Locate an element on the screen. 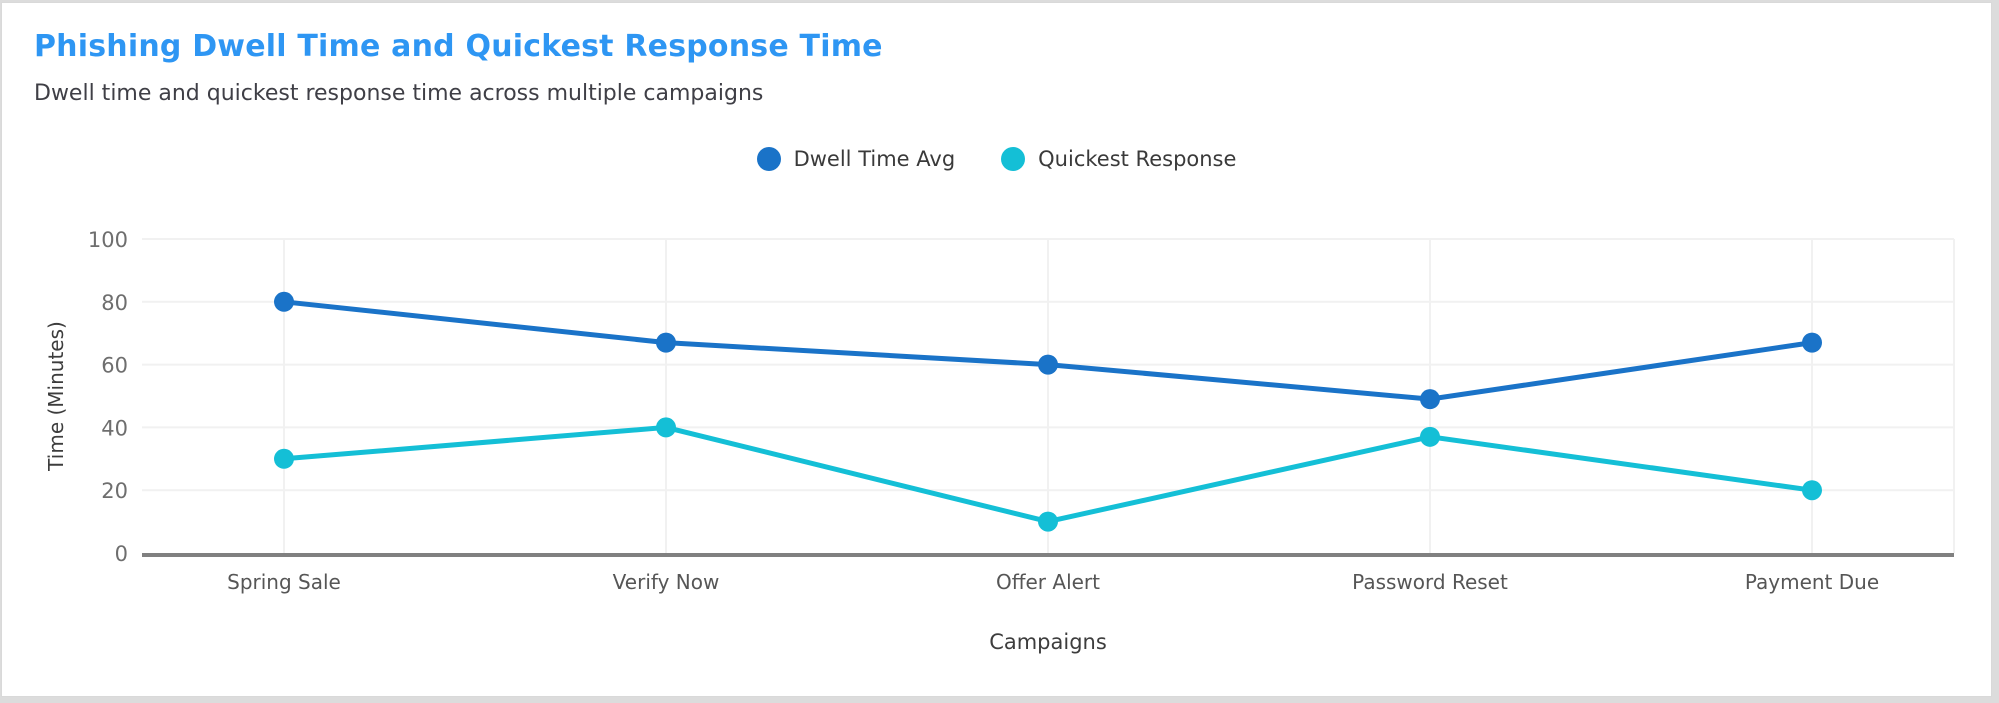 This screenshot has width=1999, height=703. y-axis-title: Time (Minutes) is located at coordinates (56, 396).